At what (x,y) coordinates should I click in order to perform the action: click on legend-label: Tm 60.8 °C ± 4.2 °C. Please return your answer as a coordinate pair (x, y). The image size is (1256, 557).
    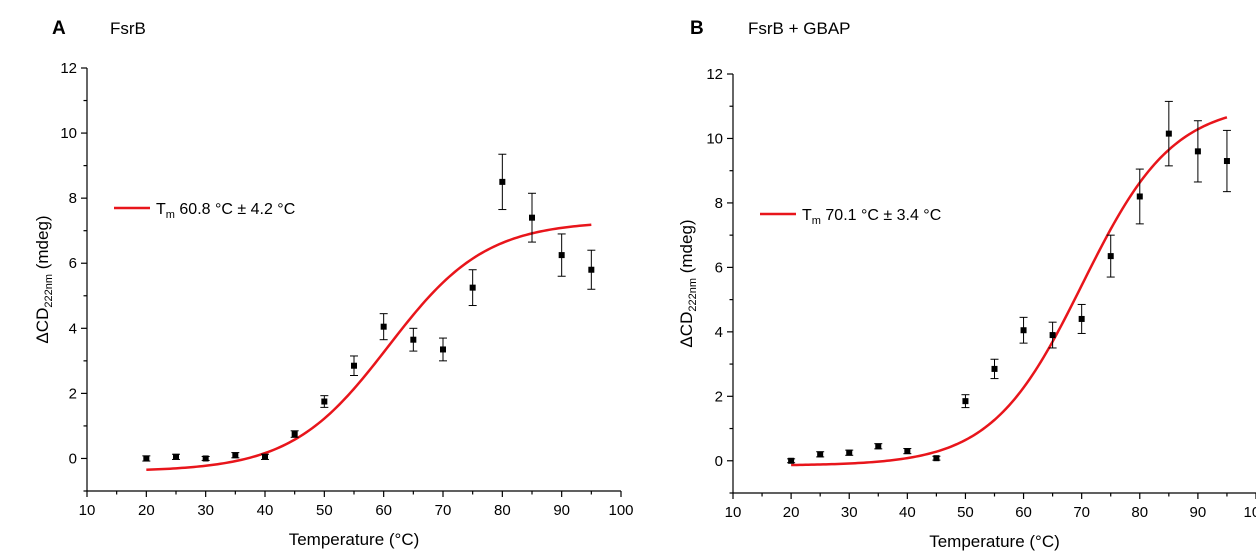
    Looking at the image, I should click on (225, 211).